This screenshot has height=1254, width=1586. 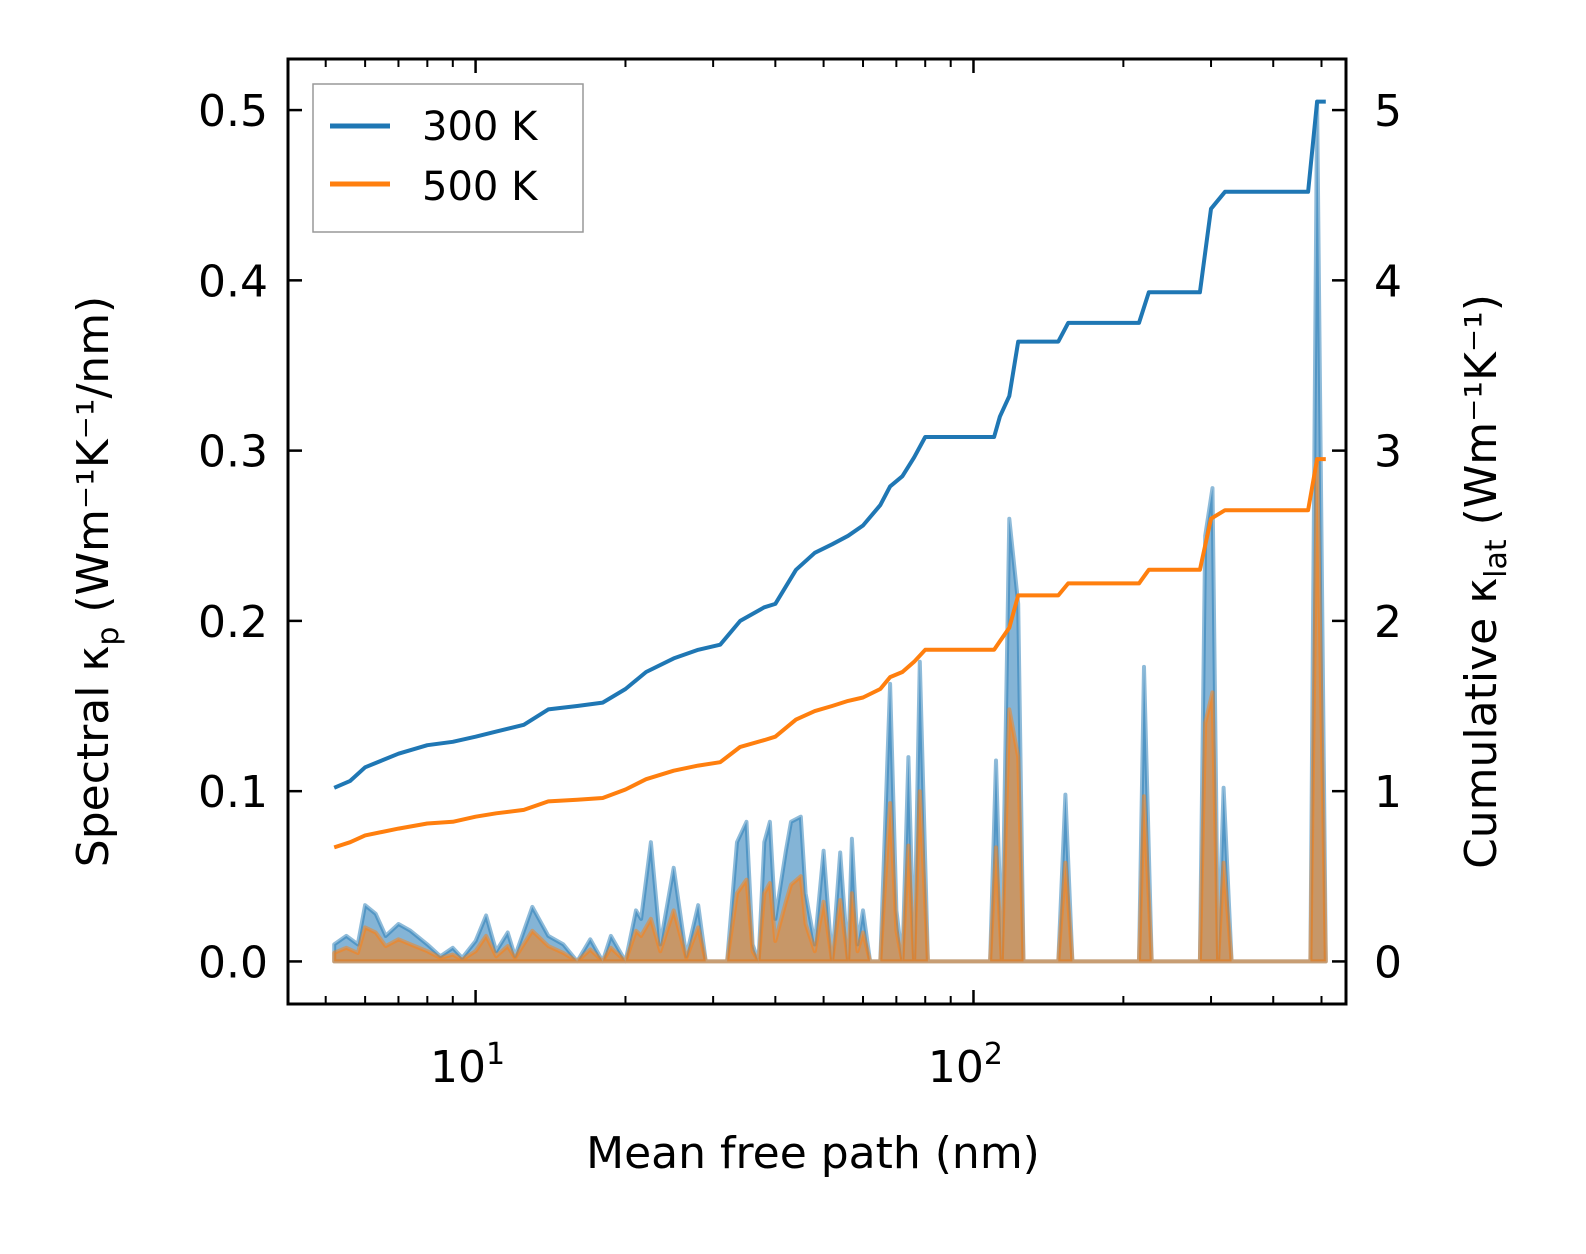 What do you see at coordinates (233, 622) in the screenshot?
I see `left-y-tick-label: 0.2` at bounding box center [233, 622].